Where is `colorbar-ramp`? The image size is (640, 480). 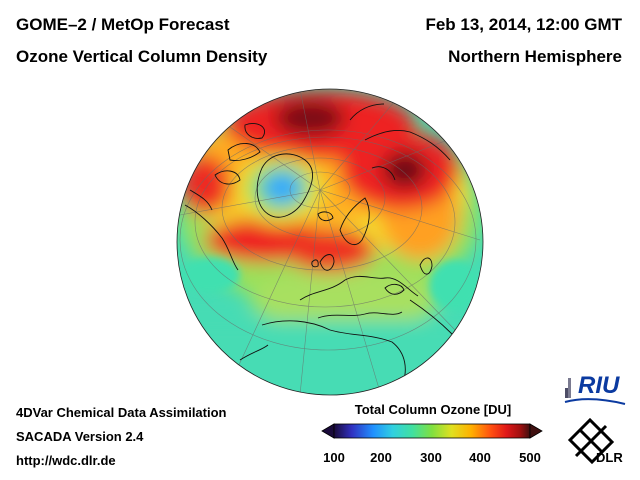
colorbar-ramp is located at coordinates (432, 431).